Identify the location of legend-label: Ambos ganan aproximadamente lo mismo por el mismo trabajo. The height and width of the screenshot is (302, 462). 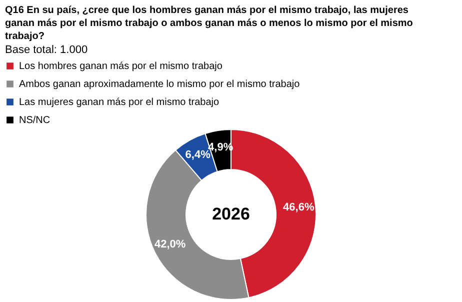
(159, 84).